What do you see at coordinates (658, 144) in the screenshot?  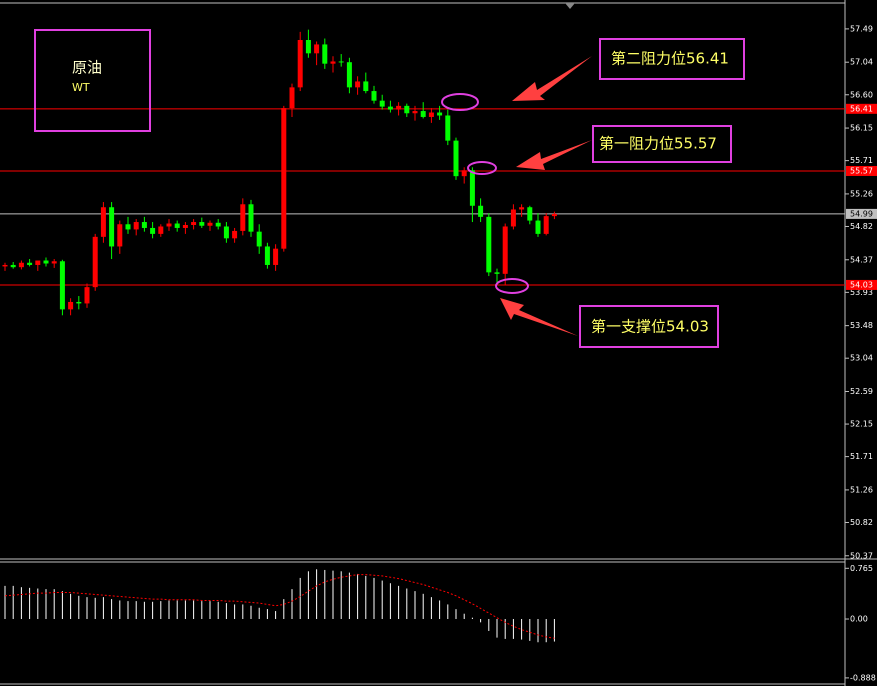 I see `annotation: 第一阻力位55.57` at bounding box center [658, 144].